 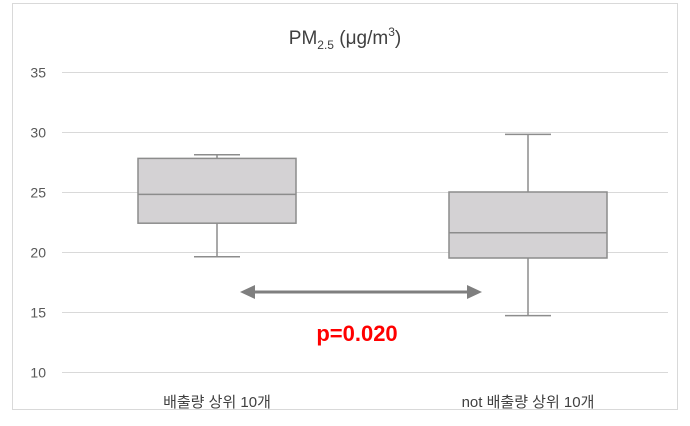 What do you see at coordinates (303, 38) in the screenshot?
I see `title-main: PM` at bounding box center [303, 38].